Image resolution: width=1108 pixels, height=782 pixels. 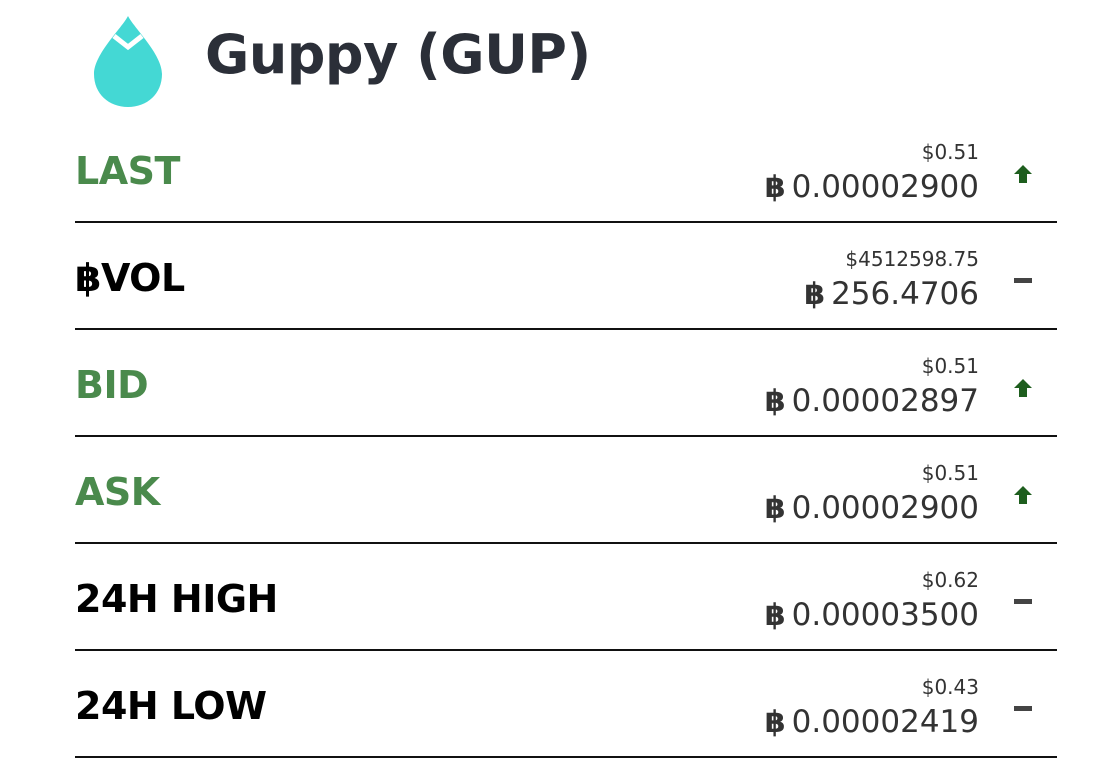 I want to click on stat-label: 24H HIGH, so click(x=176, y=599).